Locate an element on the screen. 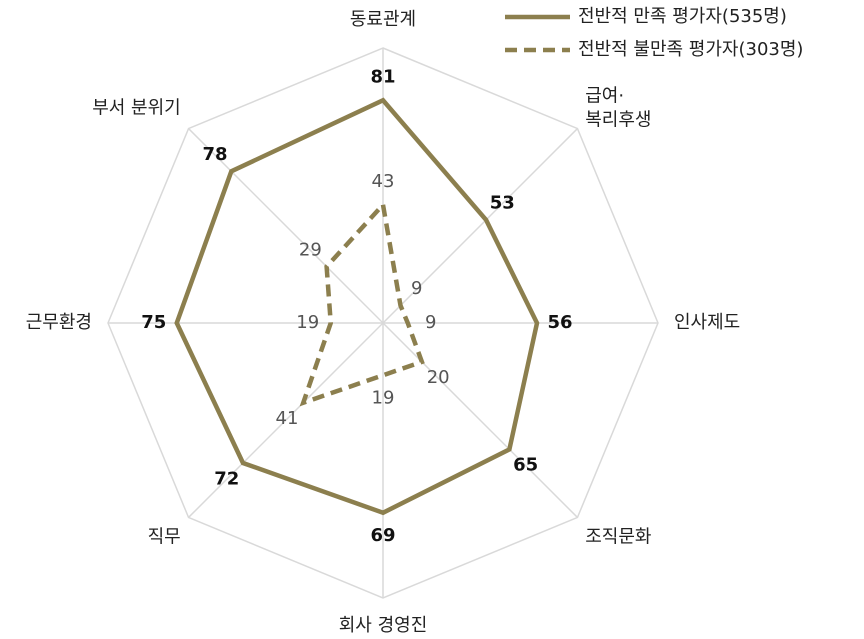 This screenshot has width=864, height=639. value-label: 43 is located at coordinates (383, 181).